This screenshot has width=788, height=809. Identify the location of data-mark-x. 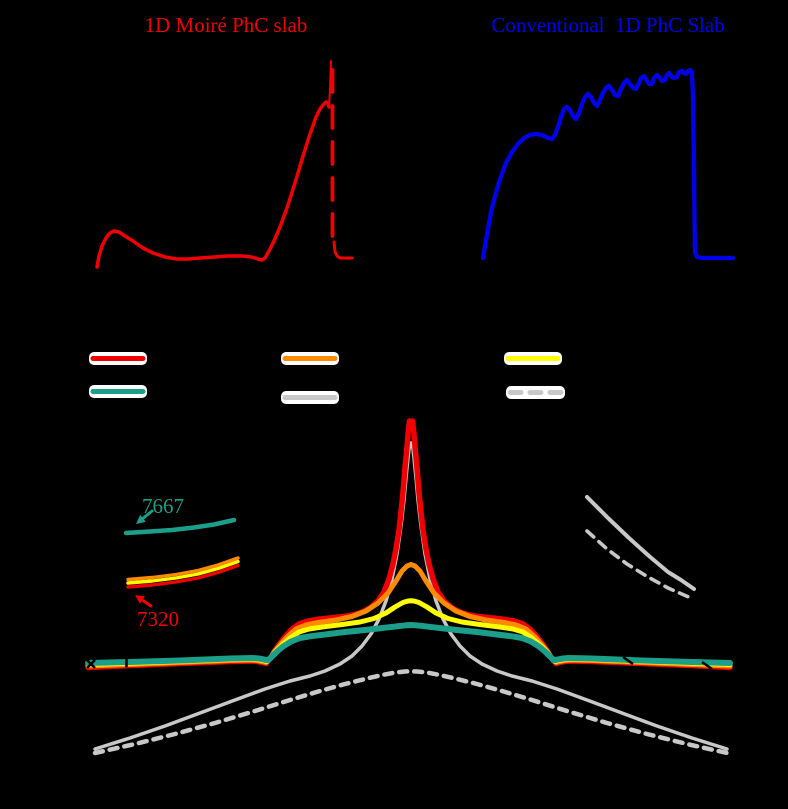
(91, 664).